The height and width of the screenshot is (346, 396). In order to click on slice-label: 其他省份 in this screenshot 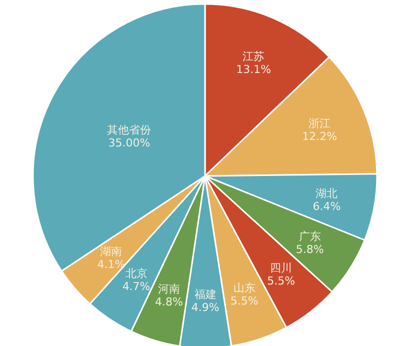, I will do `click(129, 129)`.